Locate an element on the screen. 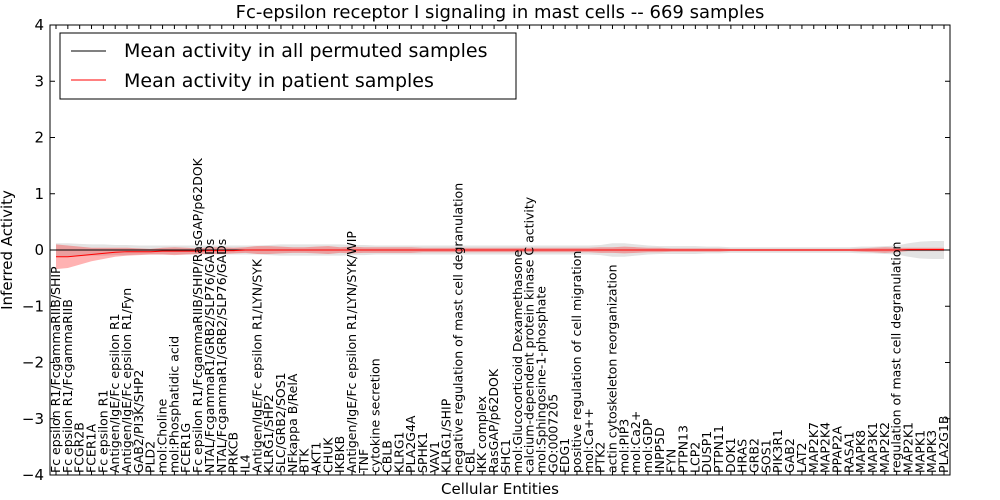  x-tick-label: Antigen/IgE/Fc epsilon R1/Fyn is located at coordinates (126, 380).